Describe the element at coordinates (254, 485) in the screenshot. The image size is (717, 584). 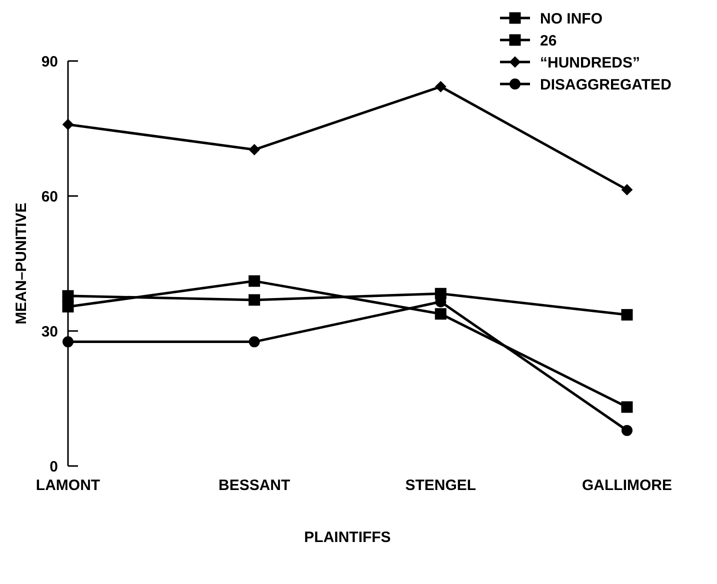
I see `x-tick-label: BESSANT` at that location.